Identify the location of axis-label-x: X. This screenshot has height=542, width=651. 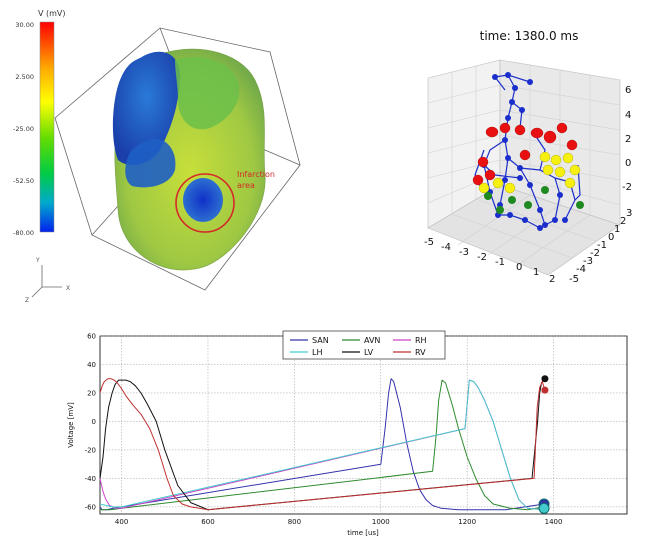
(68, 288).